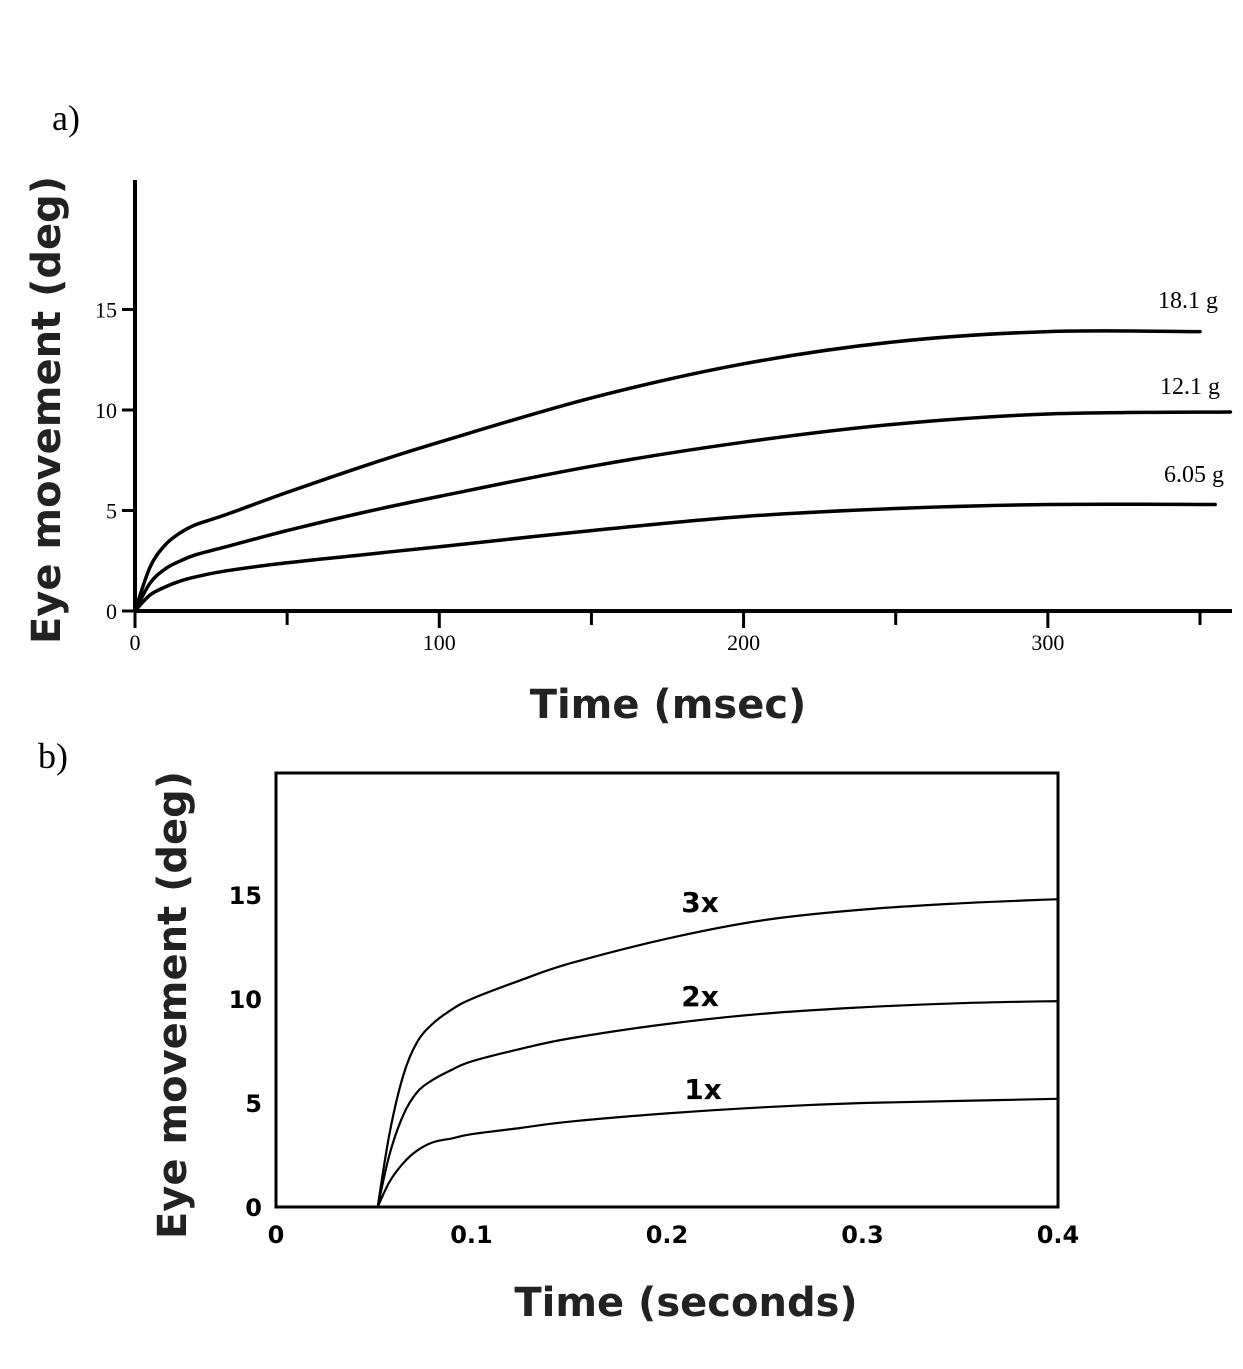  Describe the element at coordinates (668, 705) in the screenshot. I see `chart-a-x-title: Time (msec)` at that location.